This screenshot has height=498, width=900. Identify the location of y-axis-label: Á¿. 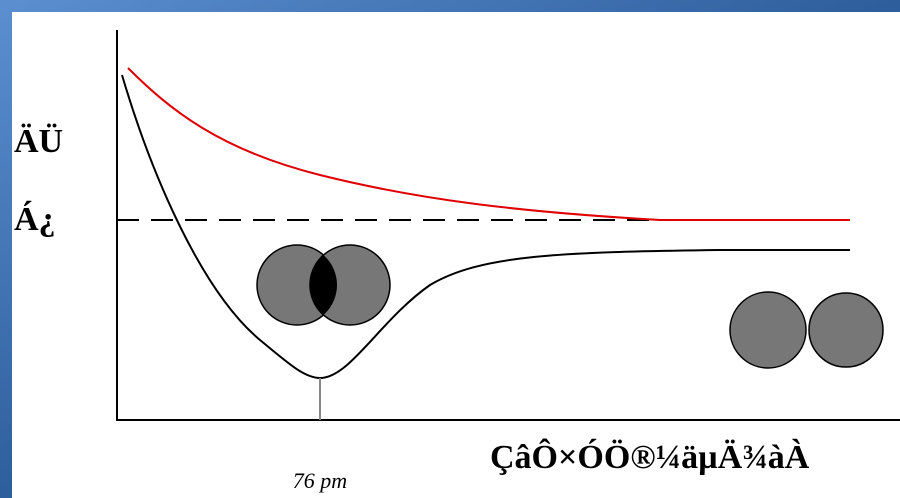
(35, 219).